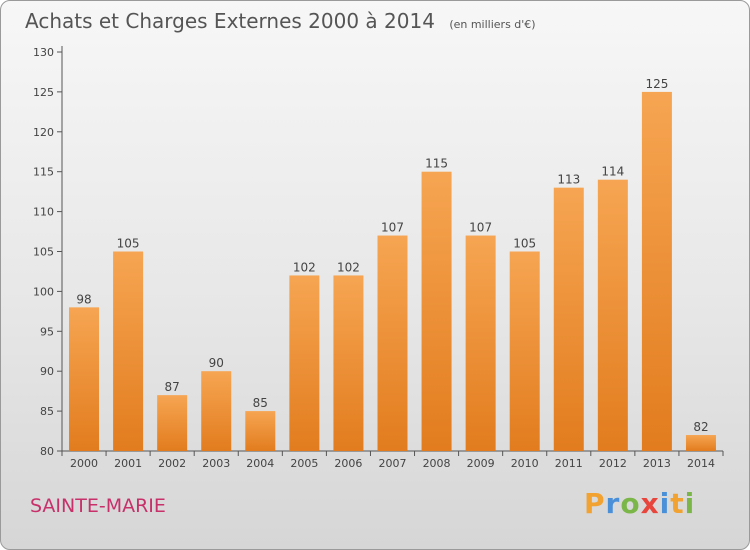 Image resolution: width=750 pixels, height=550 pixels. I want to click on logo-letter: o, so click(630, 503).